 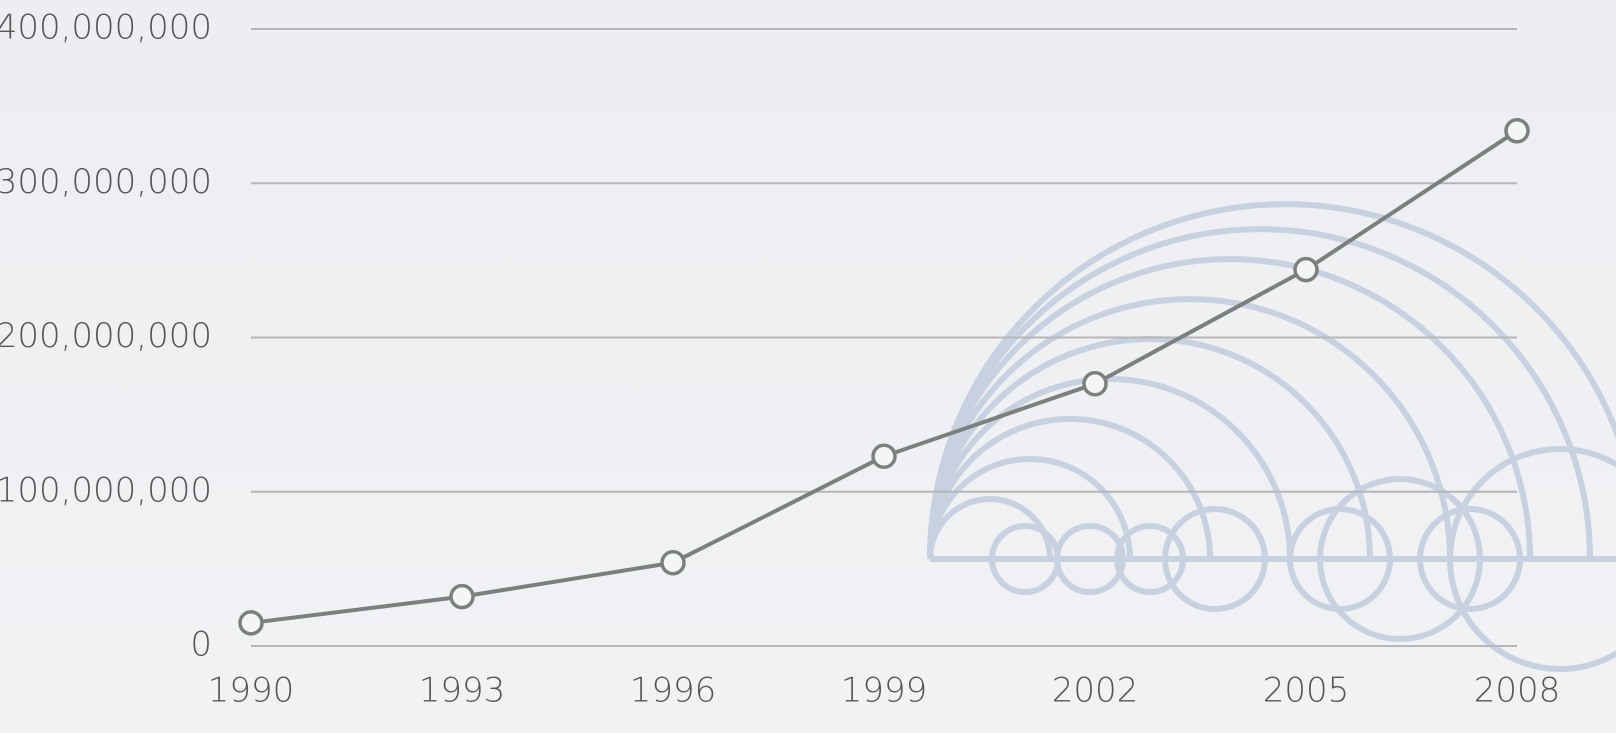 What do you see at coordinates (106, 28) in the screenshot?
I see `y-tick-label: 400,000,000` at bounding box center [106, 28].